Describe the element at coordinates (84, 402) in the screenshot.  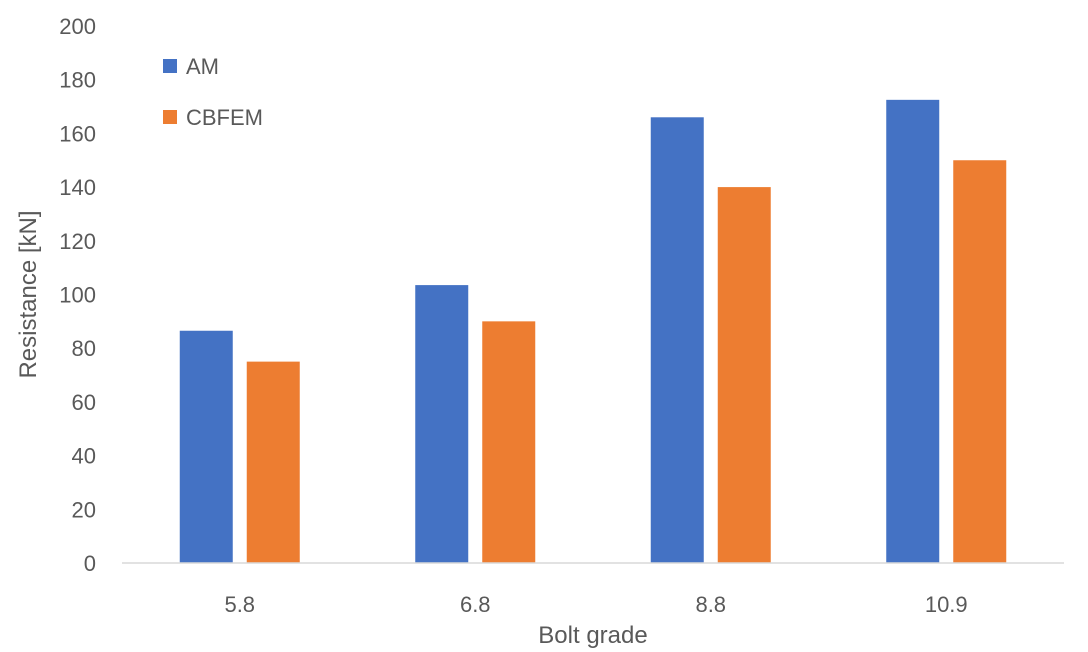
I see `y-tick-label: 60` at that location.